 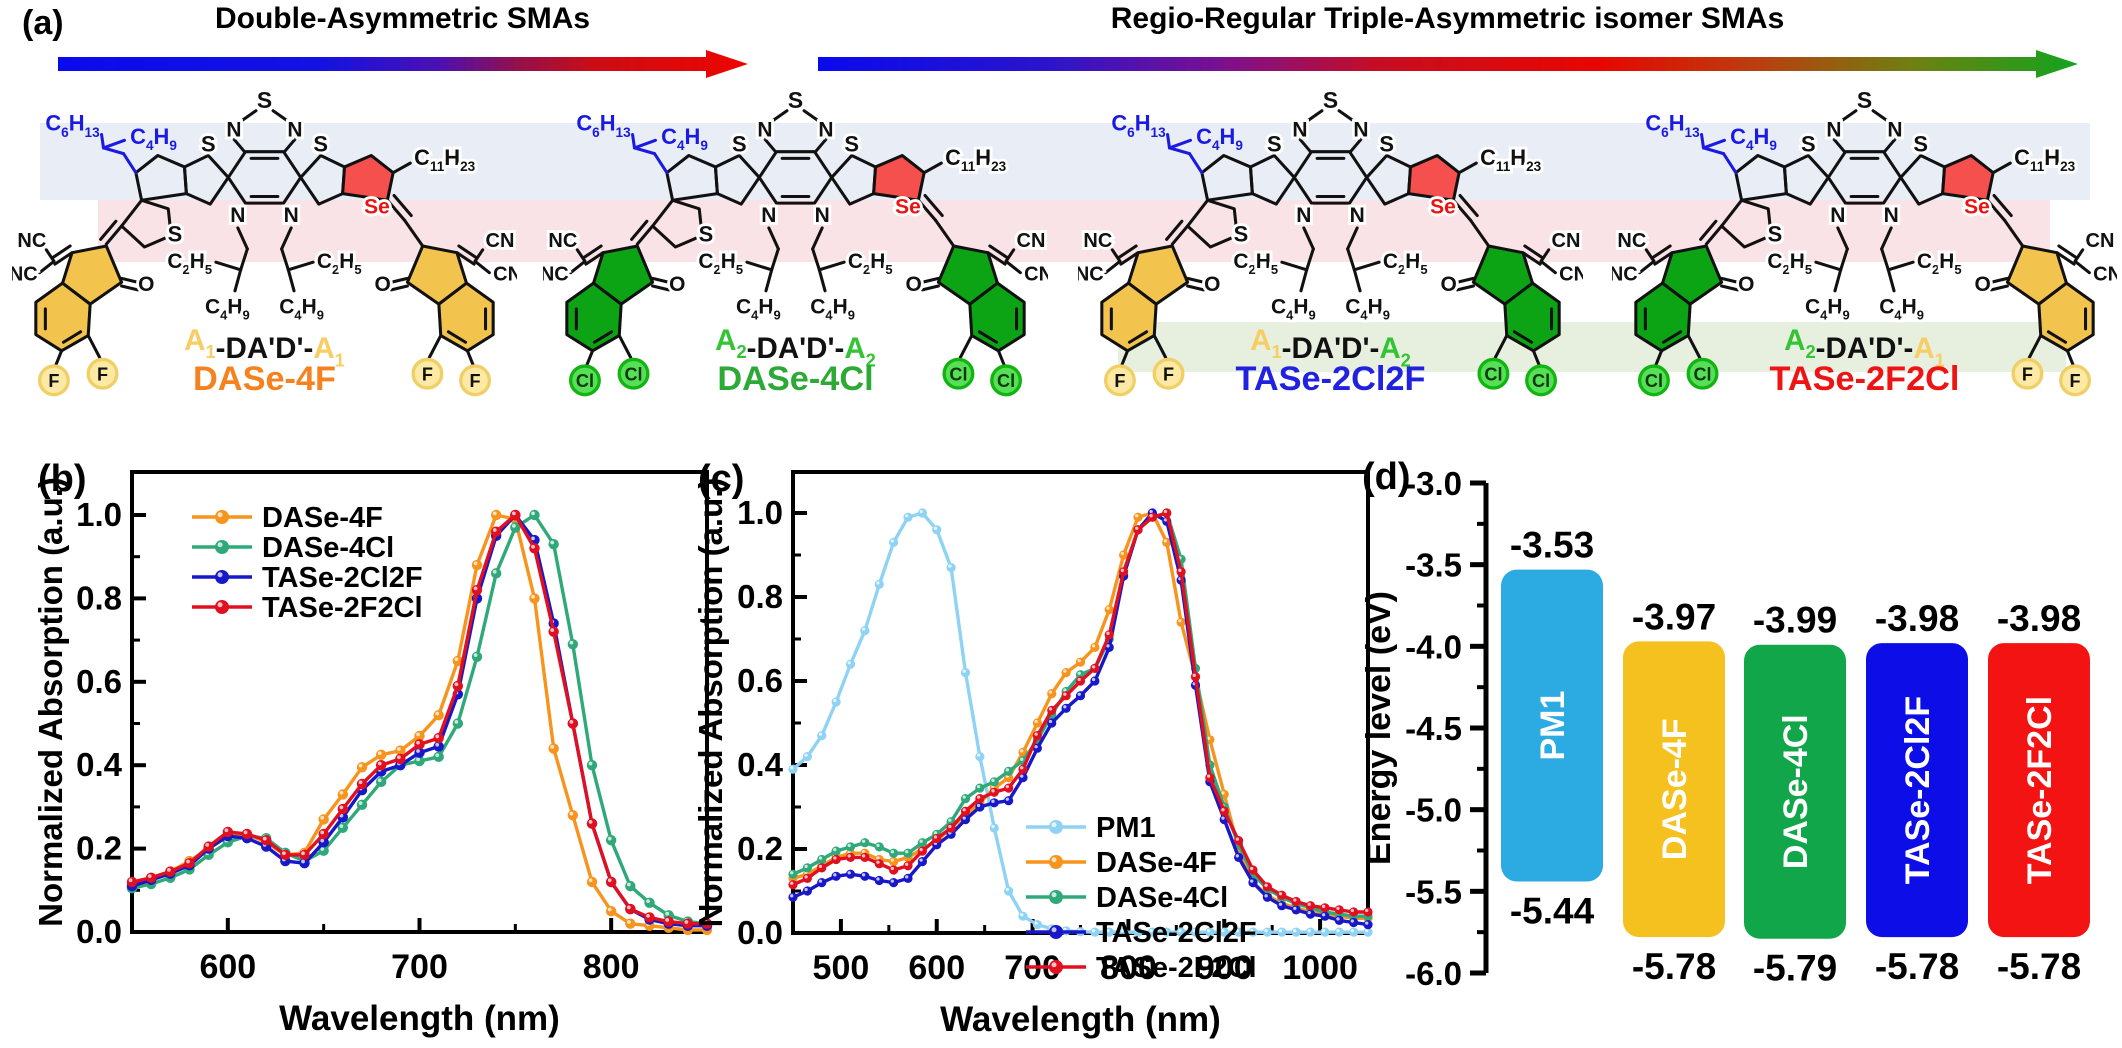 I want to click on lumo-value: -3.53, so click(x=1552, y=545).